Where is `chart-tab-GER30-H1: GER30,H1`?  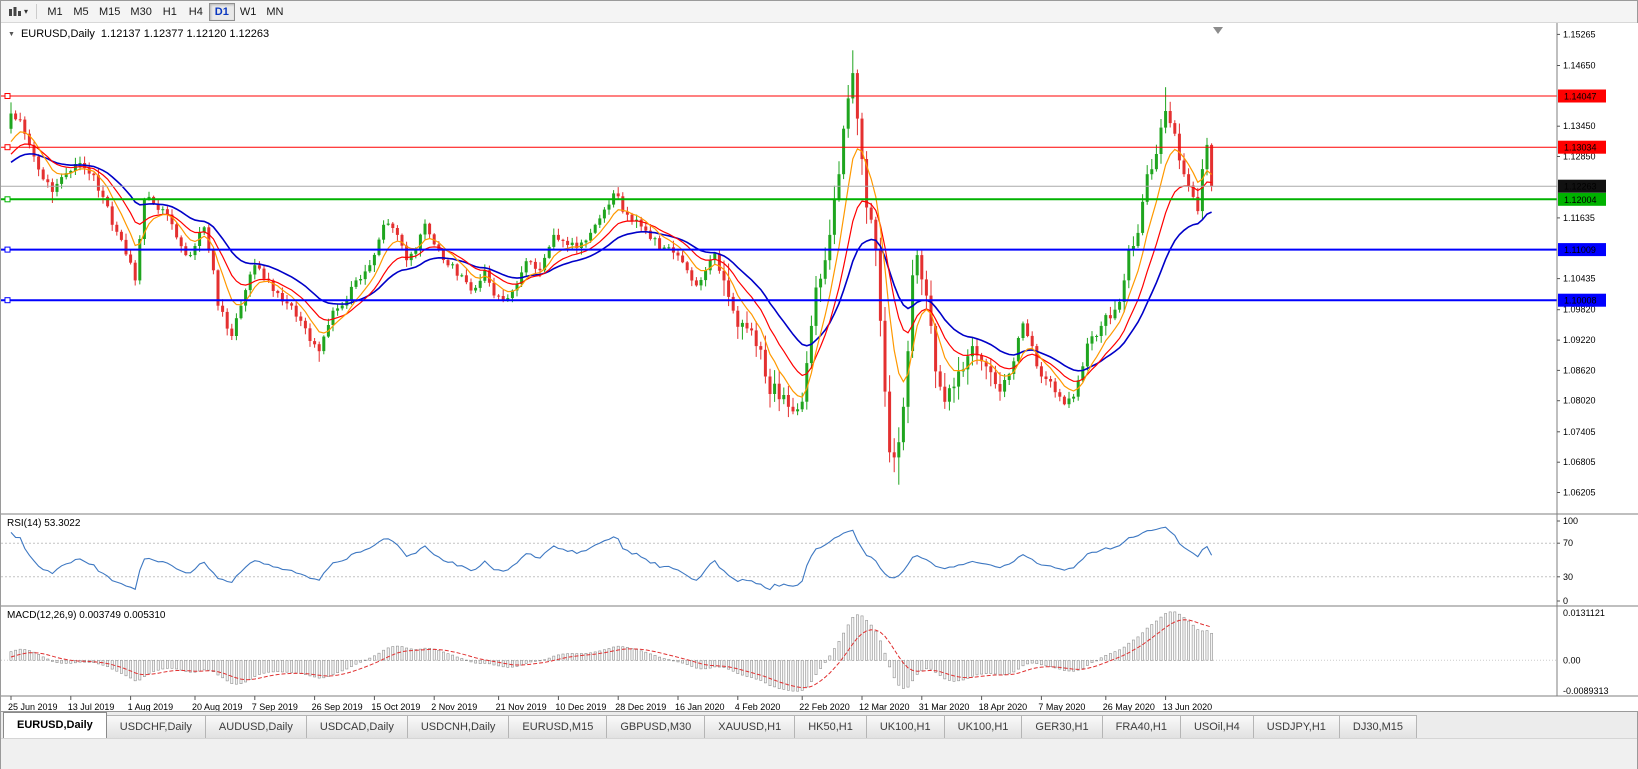
chart-tab-GER30-H1: GER30,H1 is located at coordinates (1062, 726).